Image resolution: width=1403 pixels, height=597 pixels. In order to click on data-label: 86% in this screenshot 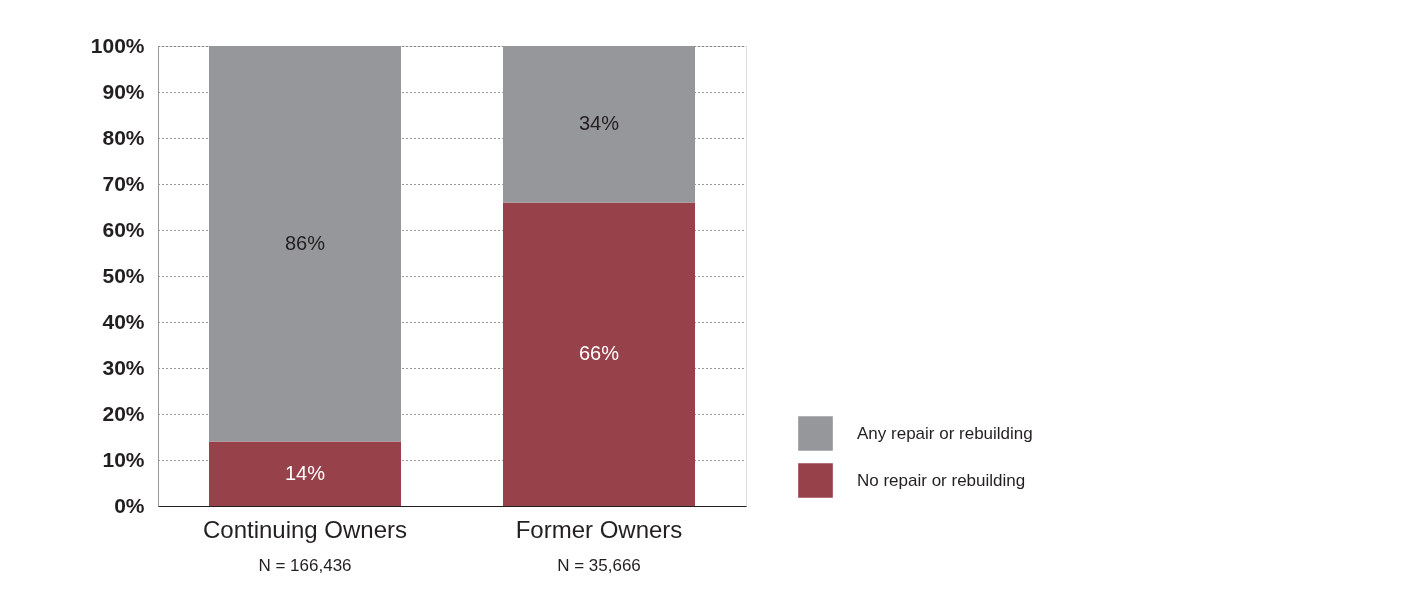, I will do `click(305, 242)`.